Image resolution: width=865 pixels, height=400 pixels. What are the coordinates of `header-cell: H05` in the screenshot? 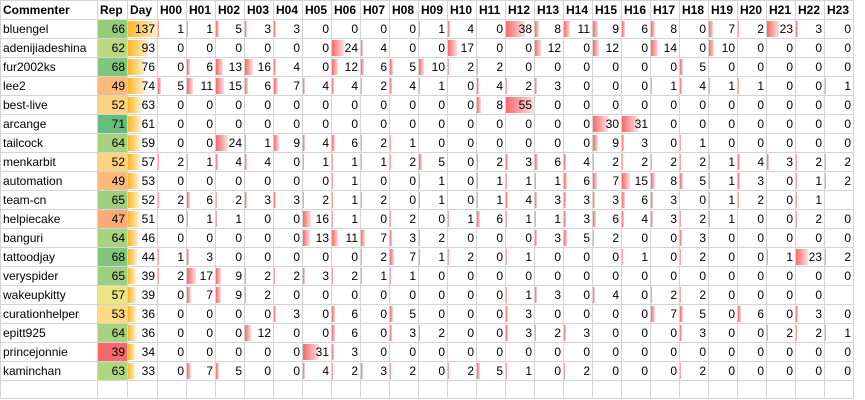 It's located at (317, 10).